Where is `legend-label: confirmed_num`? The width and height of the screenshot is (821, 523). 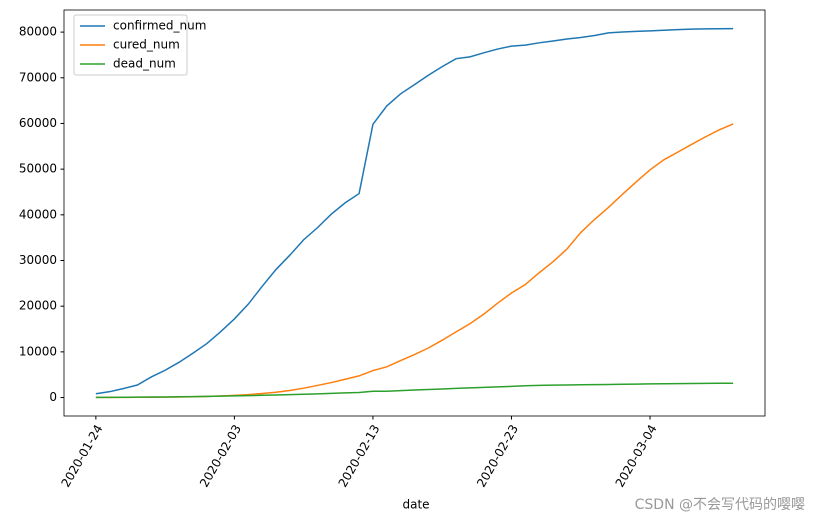 legend-label: confirmed_num is located at coordinates (159, 26).